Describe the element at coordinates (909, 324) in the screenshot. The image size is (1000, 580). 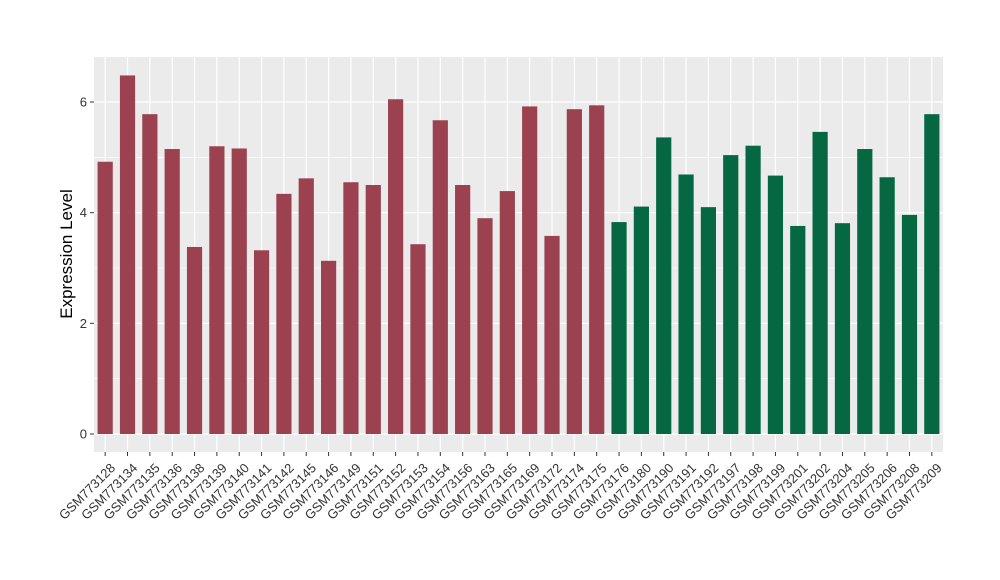
I see `bar-GSM773208` at that location.